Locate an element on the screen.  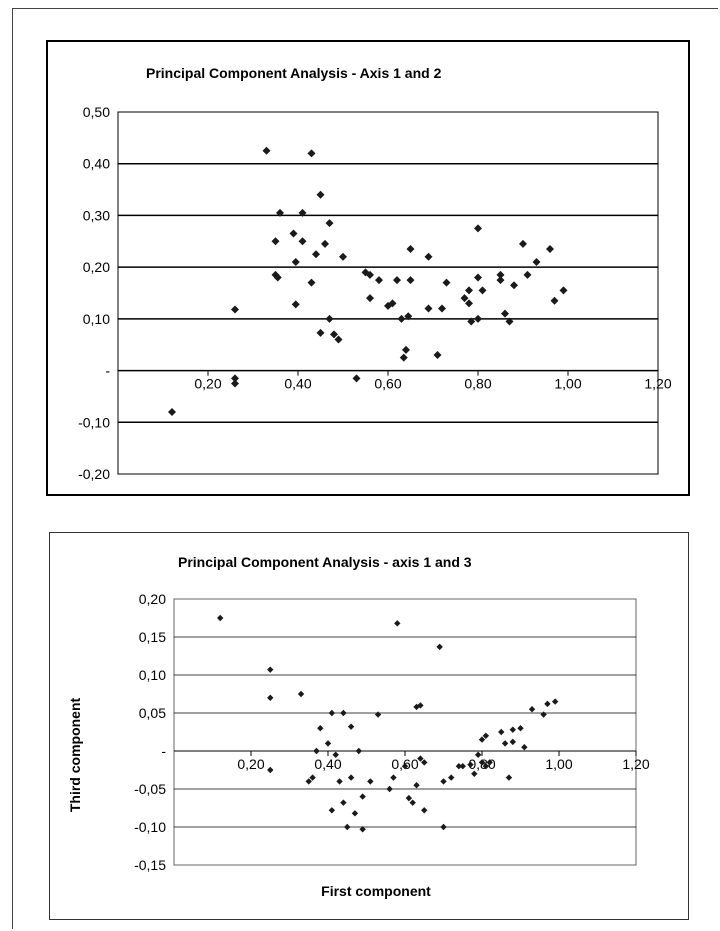
y-tick-label: 0,30 is located at coordinates (96, 215).